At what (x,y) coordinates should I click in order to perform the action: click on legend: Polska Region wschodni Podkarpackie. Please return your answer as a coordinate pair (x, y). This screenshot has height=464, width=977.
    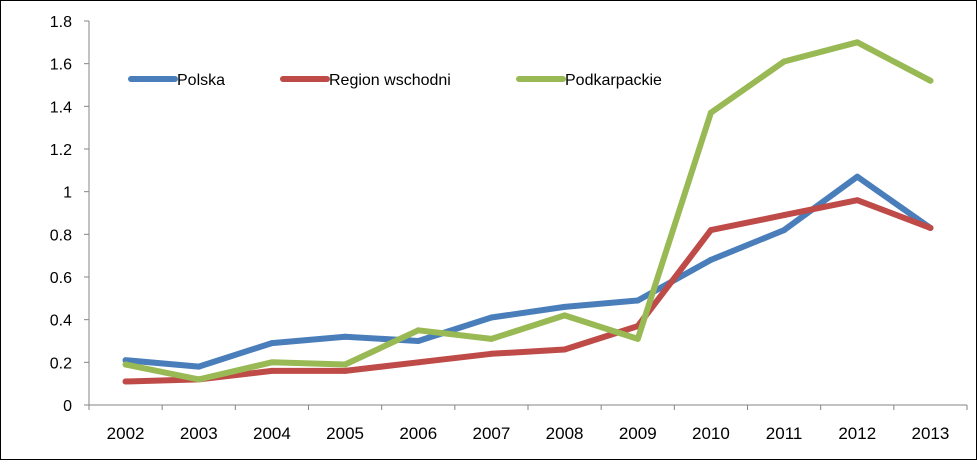
    Looking at the image, I should click on (395, 80).